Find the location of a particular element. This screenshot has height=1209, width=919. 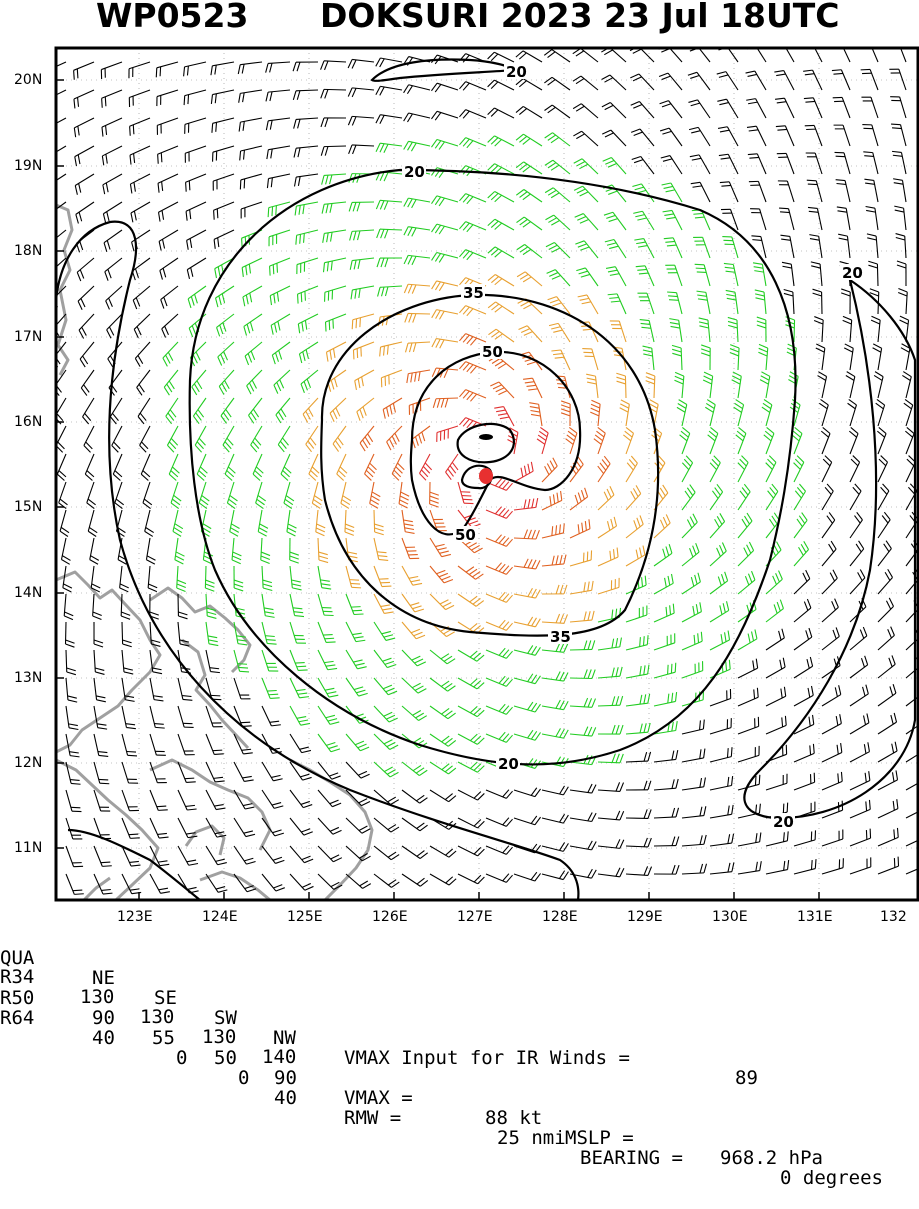

row-label: R64 is located at coordinates (17, 1018).